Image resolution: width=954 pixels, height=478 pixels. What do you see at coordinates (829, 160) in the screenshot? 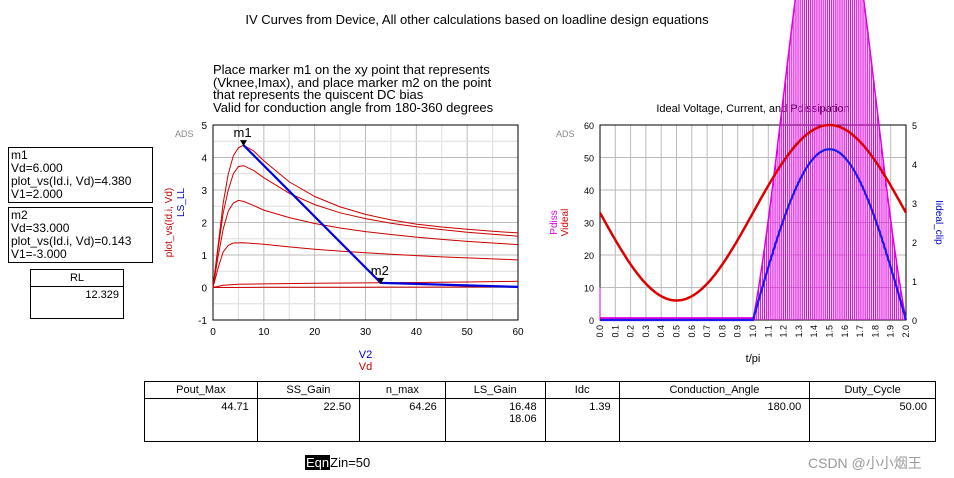
I see `pdiss-envelope` at bounding box center [829, 160].